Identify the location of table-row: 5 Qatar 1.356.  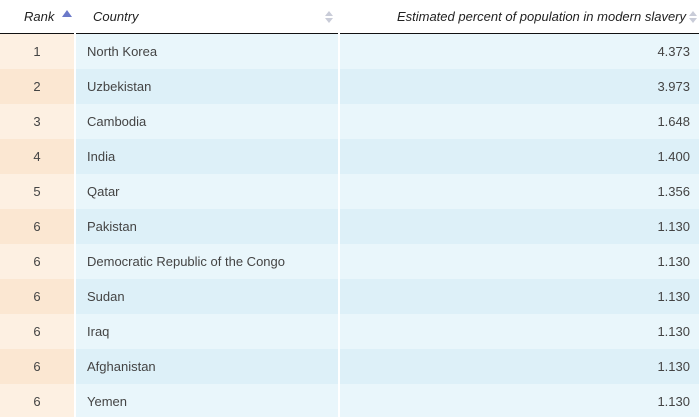
(349, 191).